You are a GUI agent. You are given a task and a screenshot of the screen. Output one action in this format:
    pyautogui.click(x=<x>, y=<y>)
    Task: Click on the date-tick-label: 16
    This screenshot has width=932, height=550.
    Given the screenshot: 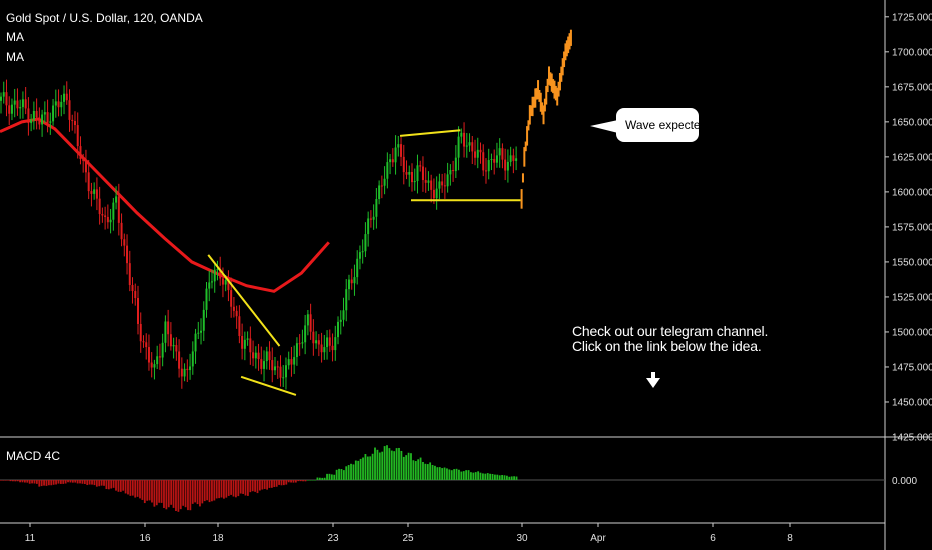 What is the action you would take?
    pyautogui.click(x=145, y=538)
    